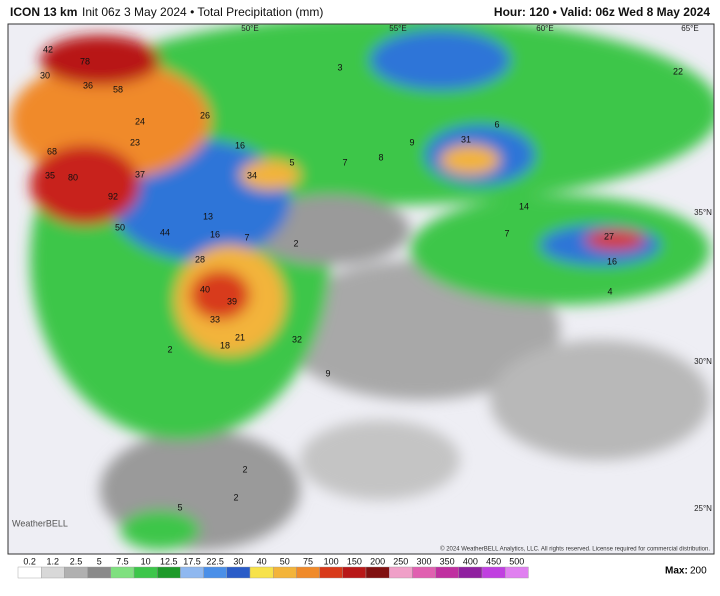 This screenshot has width=720, height=596. I want to click on map-value: 80, so click(73, 177).